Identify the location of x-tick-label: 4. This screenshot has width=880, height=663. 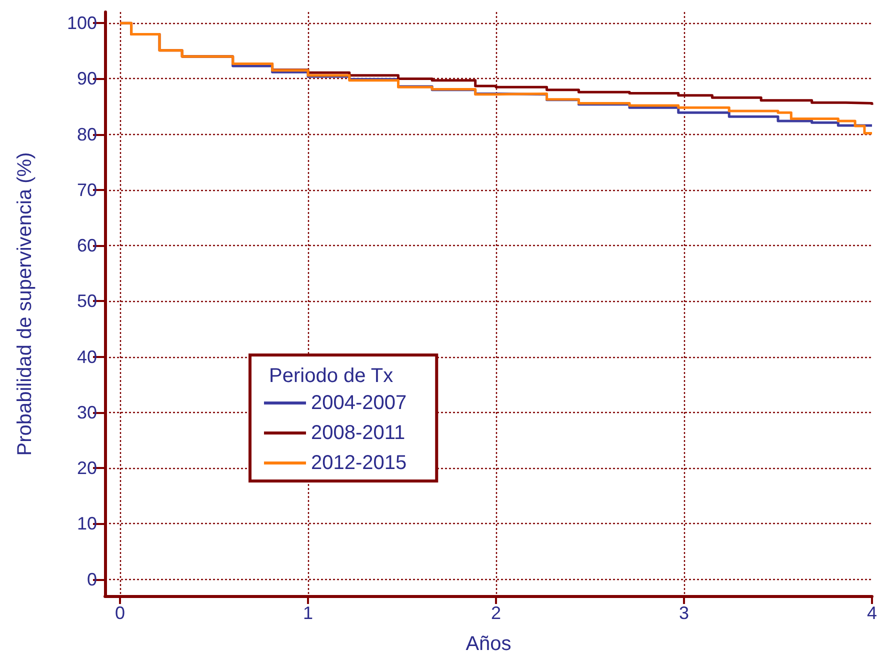
(871, 613).